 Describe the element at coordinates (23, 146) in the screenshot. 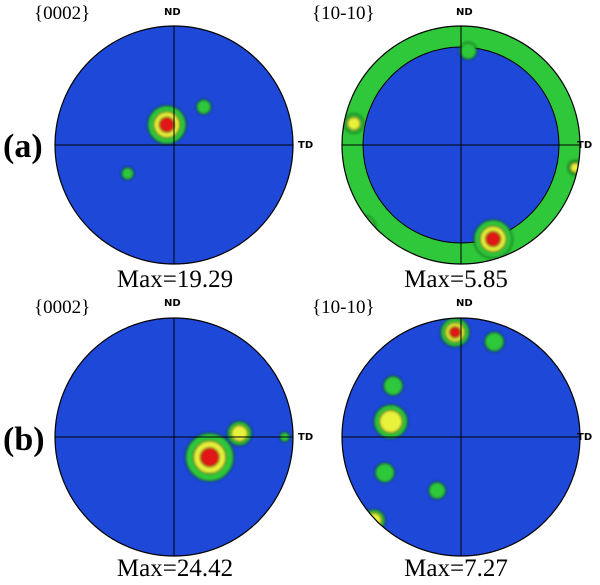

I see `panel-label-a: (a)` at that location.